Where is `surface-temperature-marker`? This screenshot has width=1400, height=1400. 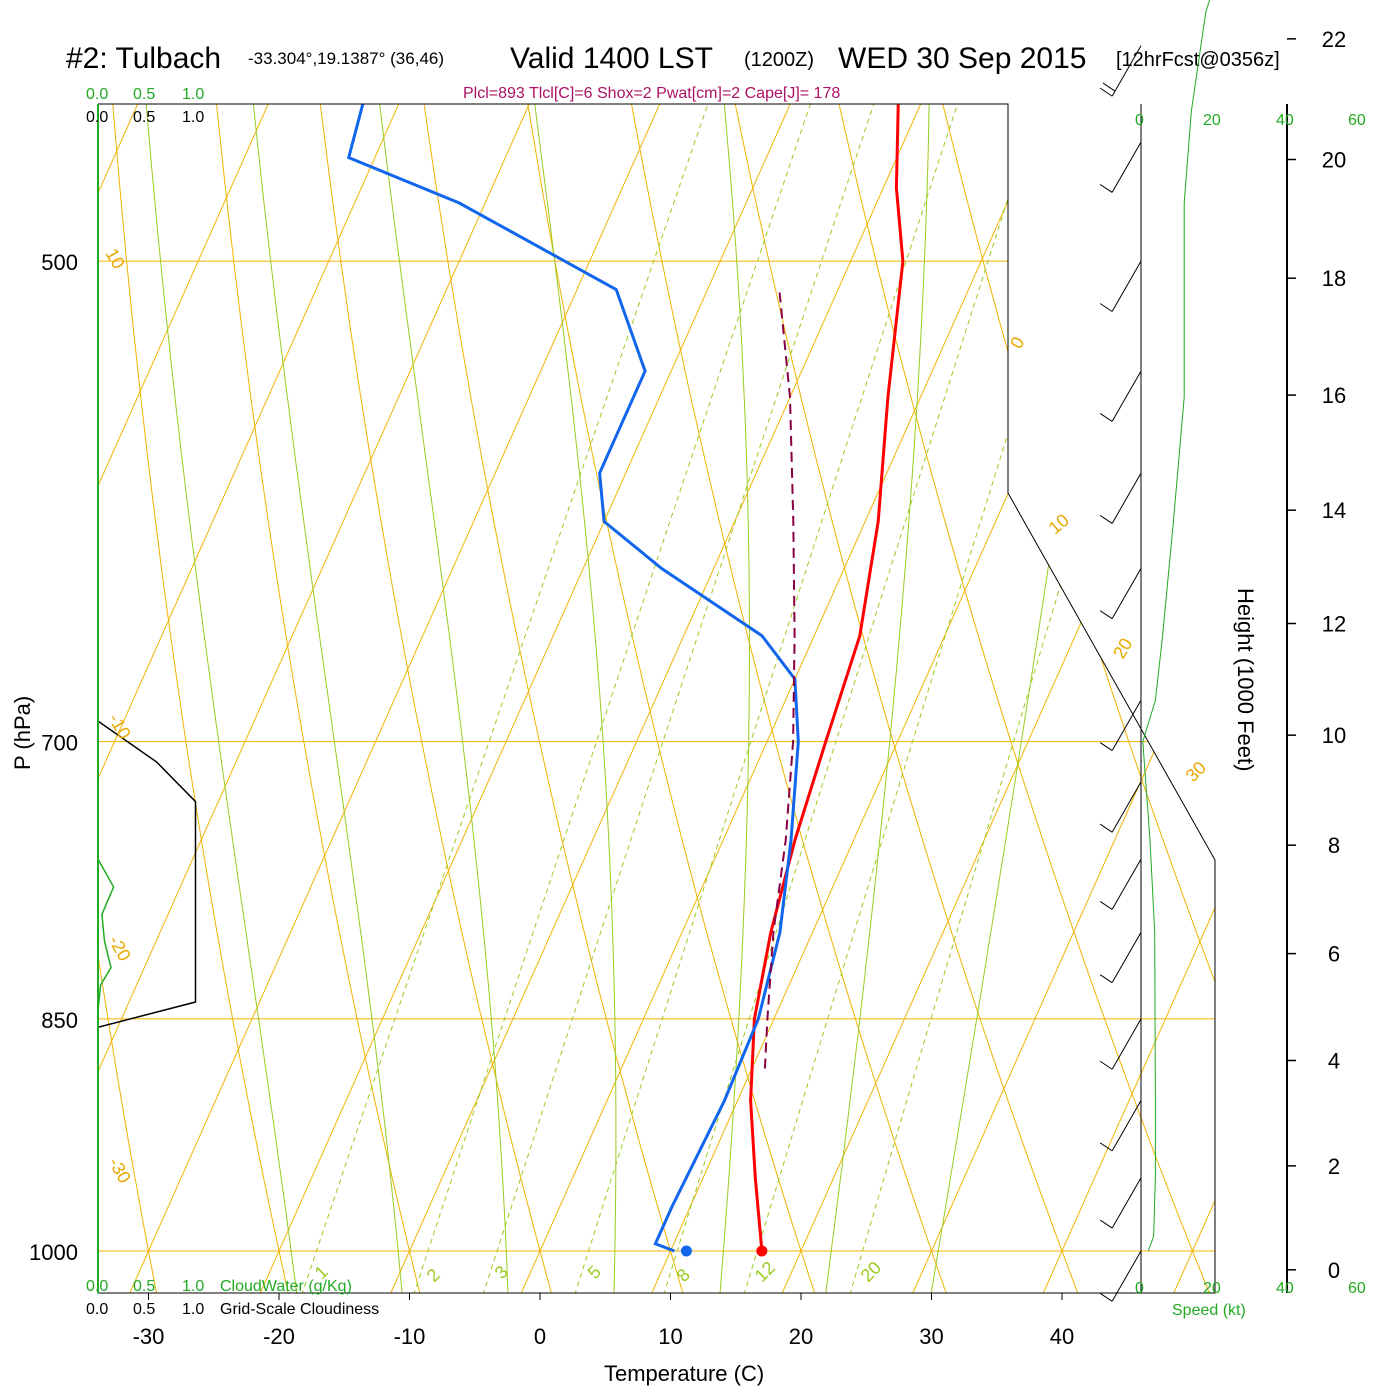 surface-temperature-marker is located at coordinates (762, 1251).